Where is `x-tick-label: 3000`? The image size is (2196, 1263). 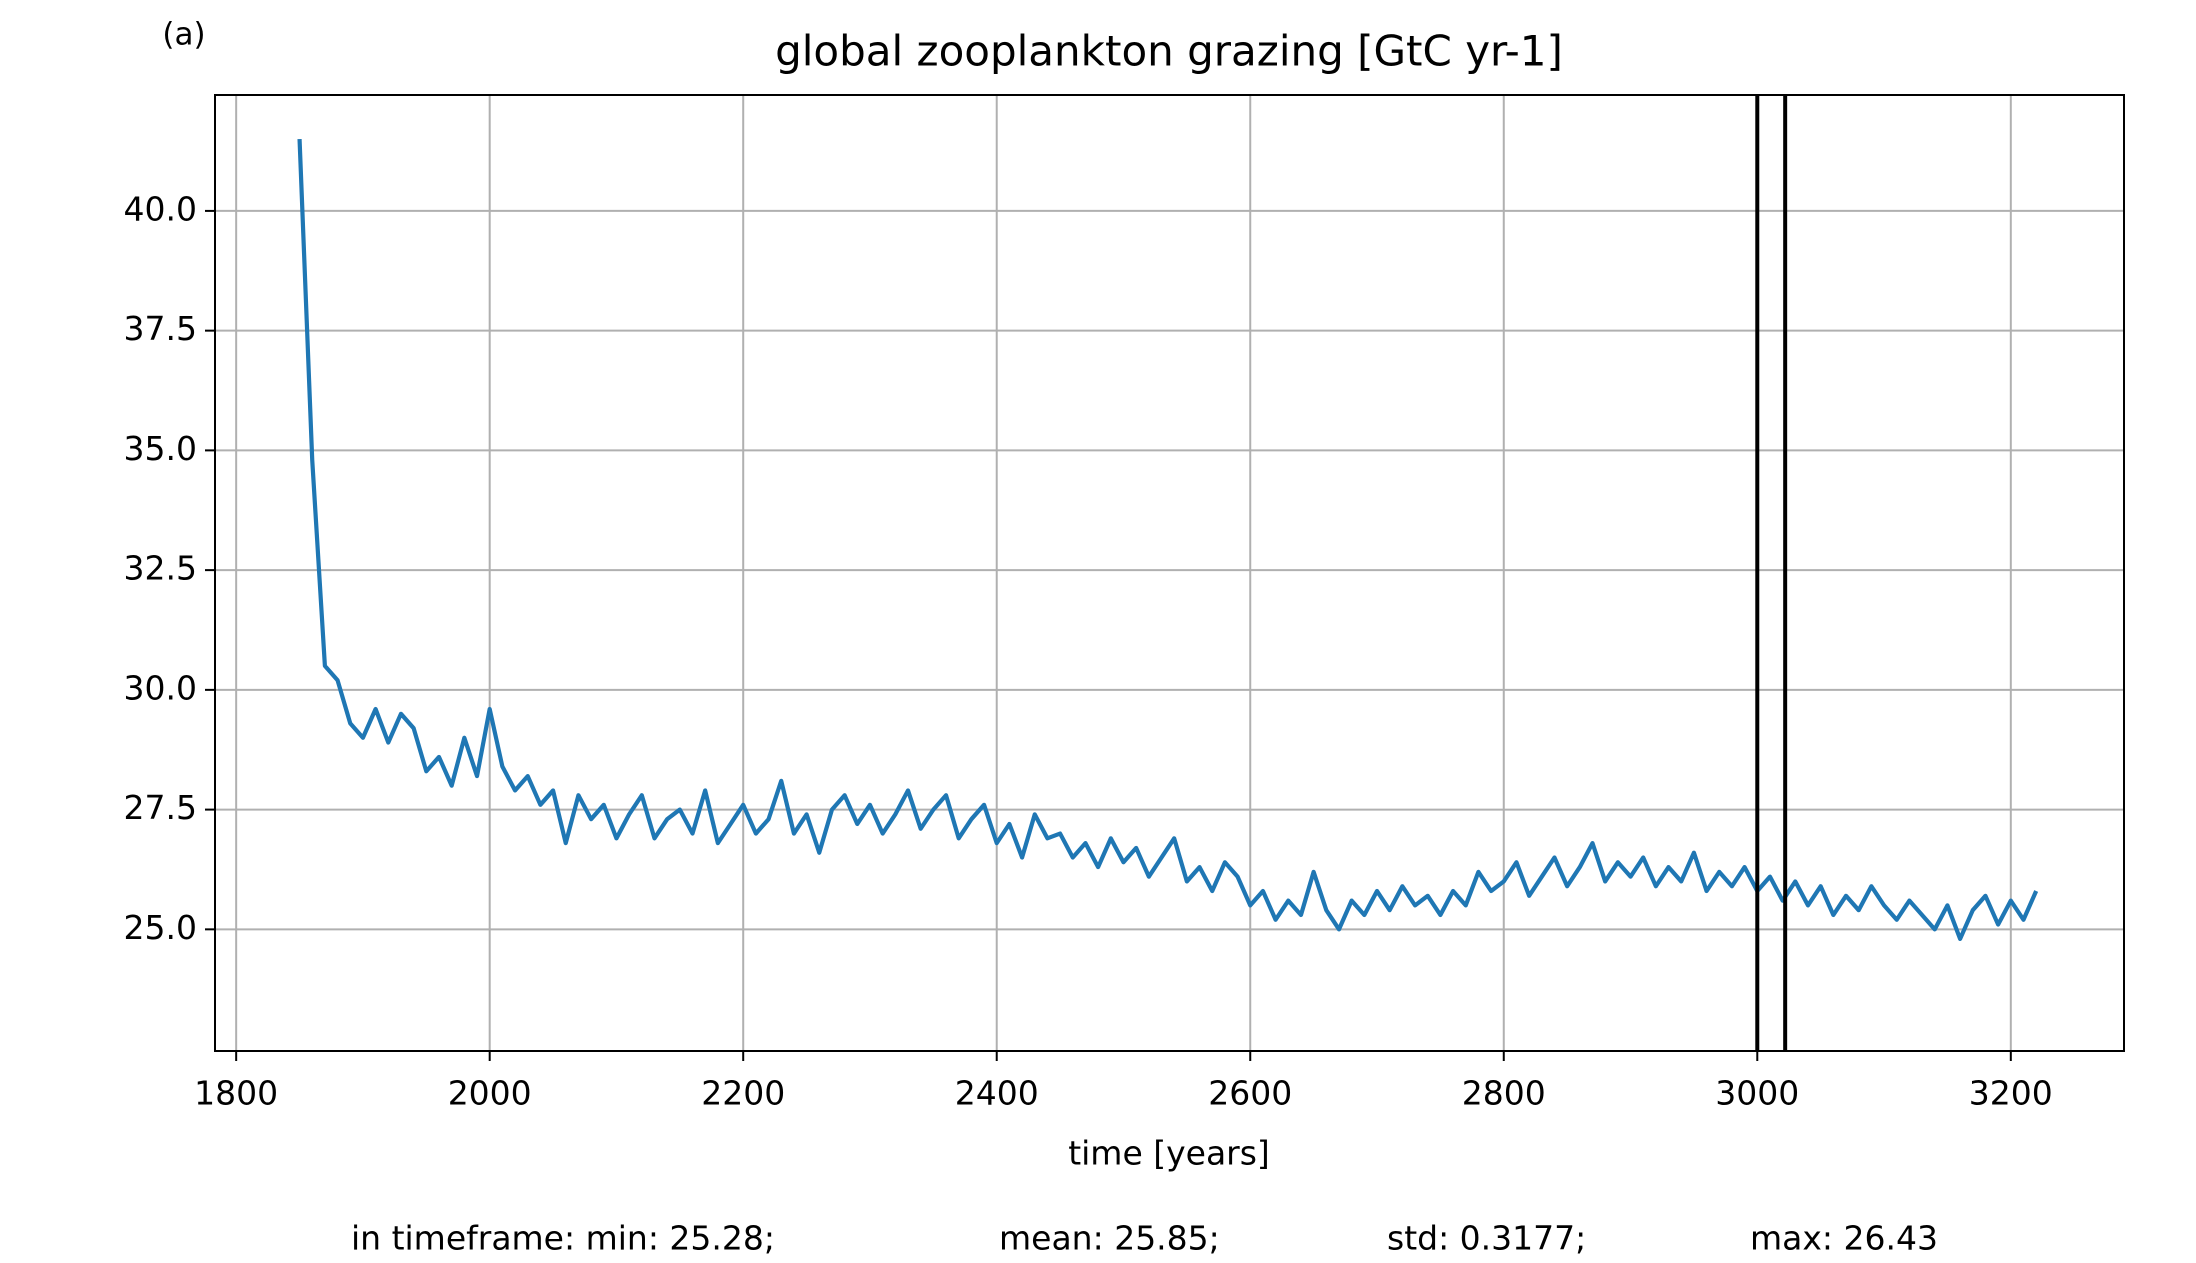
x-tick-label: 3000 is located at coordinates (1757, 1093).